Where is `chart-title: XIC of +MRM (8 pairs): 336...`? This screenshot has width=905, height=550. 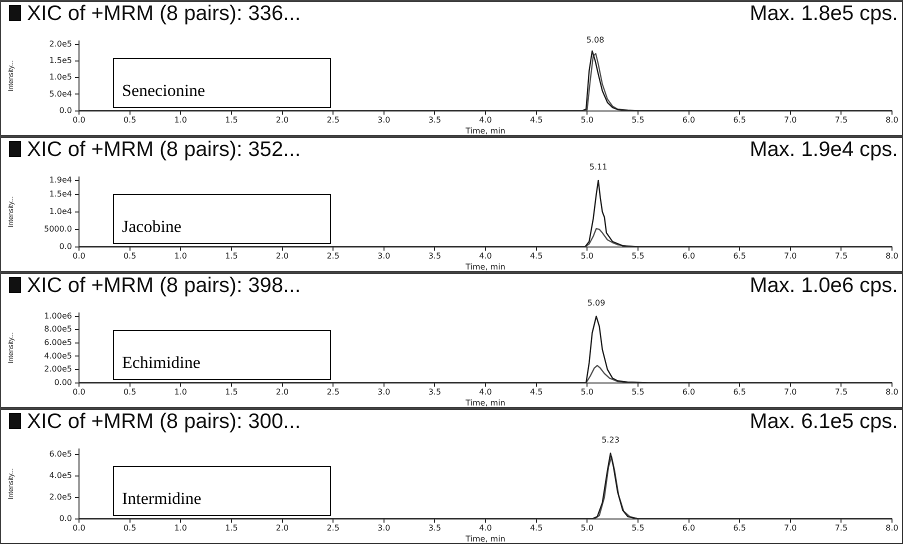 chart-title: XIC of +MRM (8 pairs): 336... is located at coordinates (164, 13).